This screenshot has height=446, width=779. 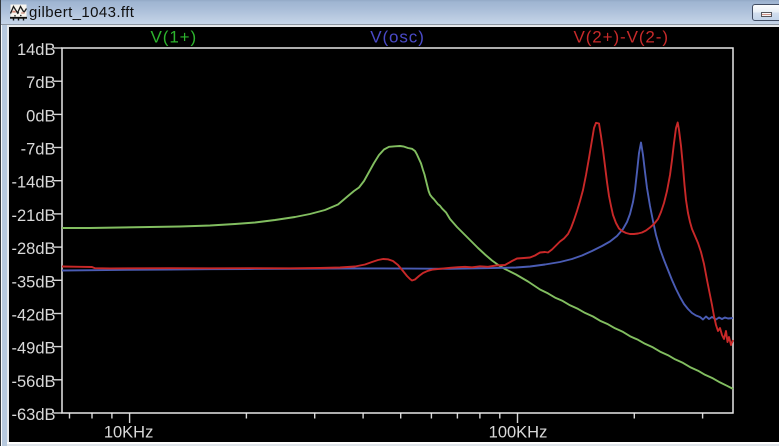 I want to click on svg-text: 100KHz, so click(x=518, y=433).